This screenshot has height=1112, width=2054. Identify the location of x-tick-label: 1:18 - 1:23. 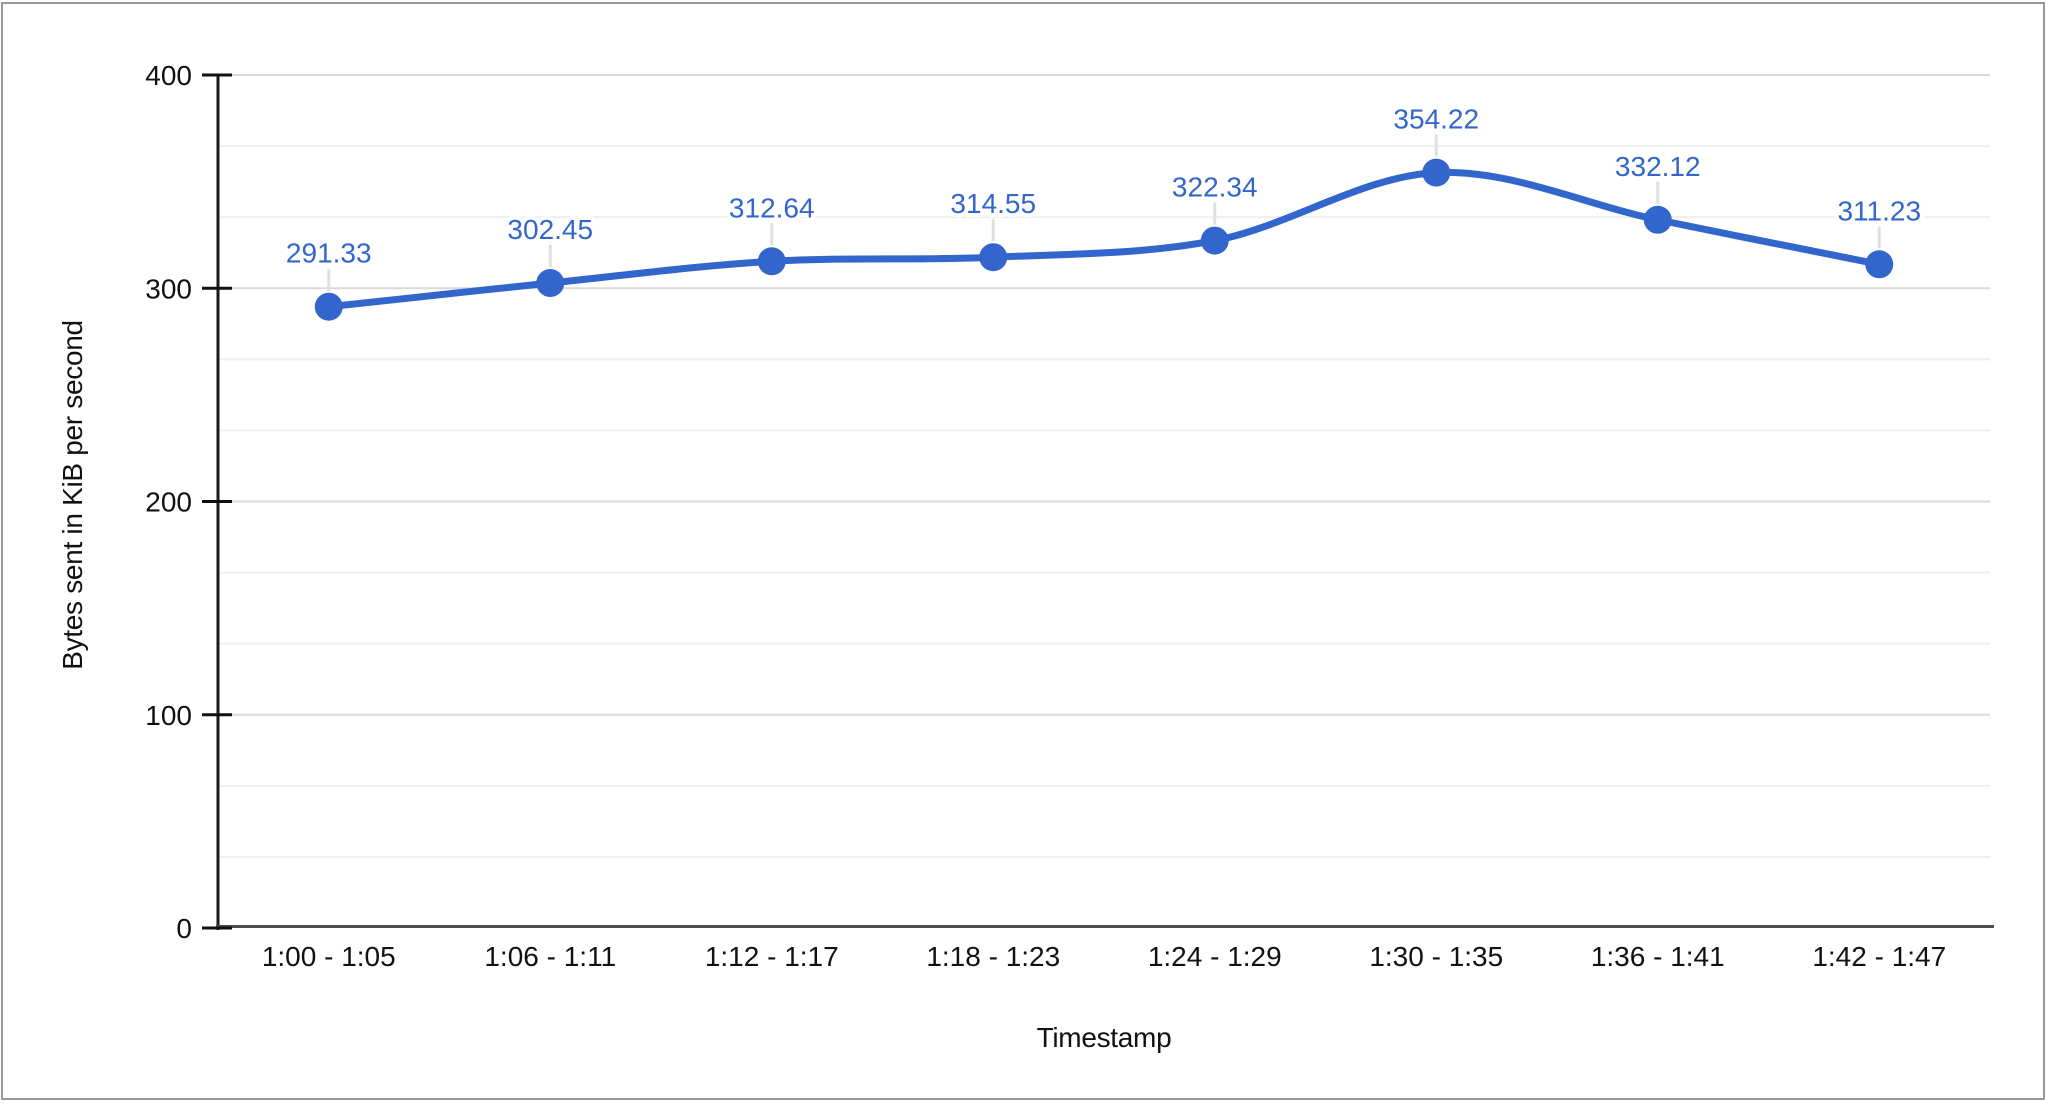
(993, 956).